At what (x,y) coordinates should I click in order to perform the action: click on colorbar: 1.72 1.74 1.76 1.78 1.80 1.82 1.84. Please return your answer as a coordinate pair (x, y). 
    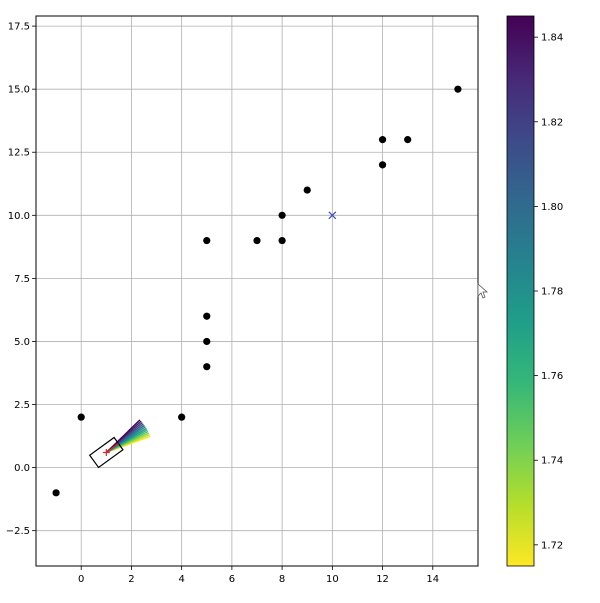
    Looking at the image, I should click on (534, 291).